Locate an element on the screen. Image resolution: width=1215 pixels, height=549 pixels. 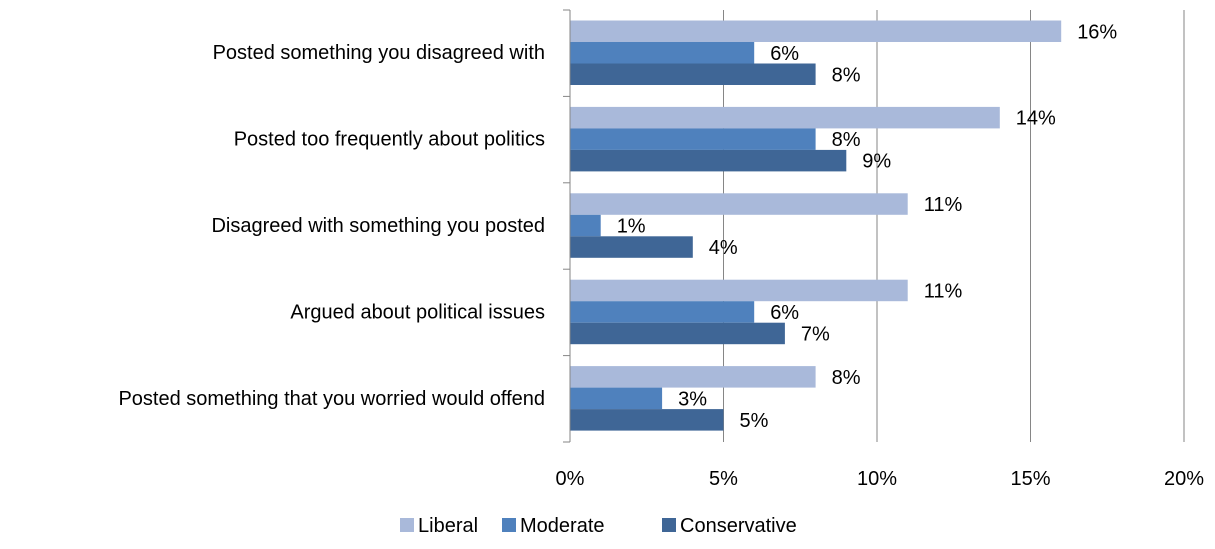
category-label: Argued about political issues is located at coordinates (417, 312).